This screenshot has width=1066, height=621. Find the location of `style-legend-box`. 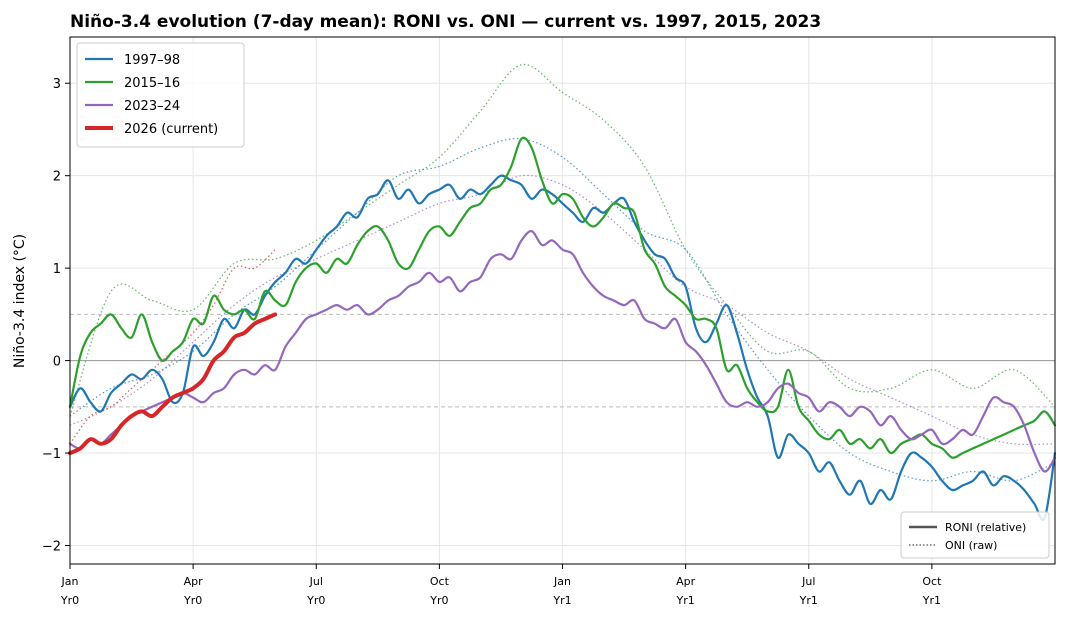

style-legend-box is located at coordinates (975, 535).